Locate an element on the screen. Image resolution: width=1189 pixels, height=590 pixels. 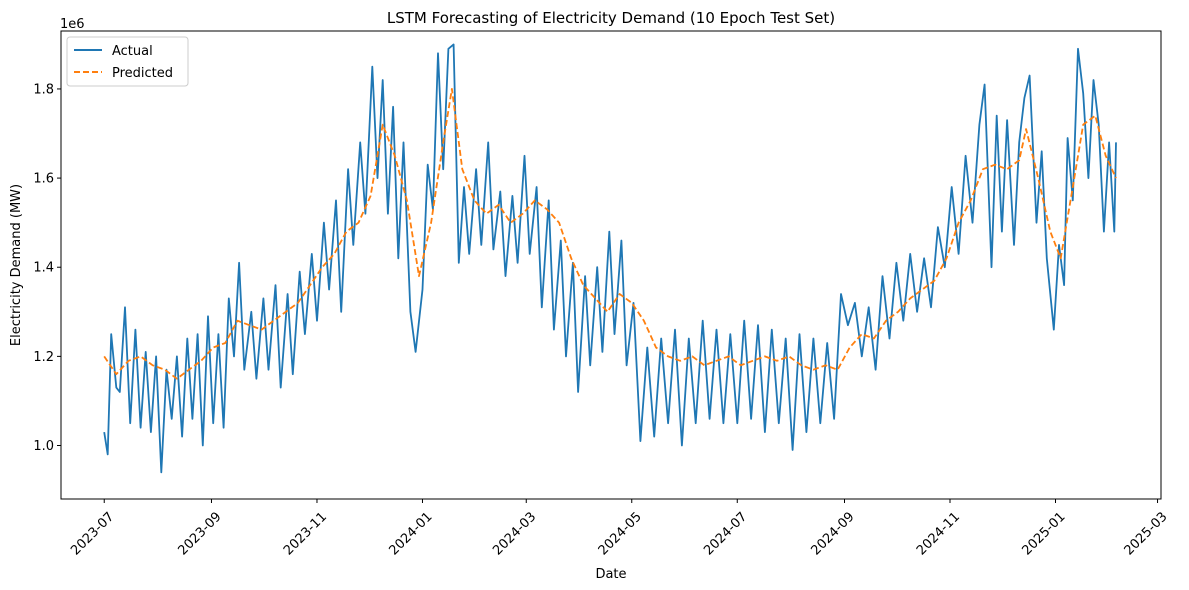
y-tick-label: 1.8 is located at coordinates (43, 89).